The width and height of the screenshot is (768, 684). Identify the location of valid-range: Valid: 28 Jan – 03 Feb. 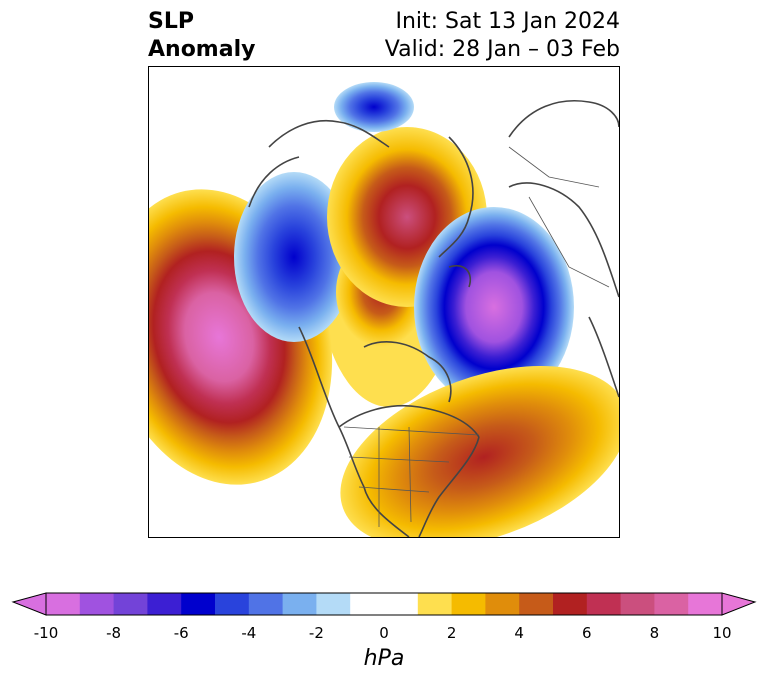
(502, 49).